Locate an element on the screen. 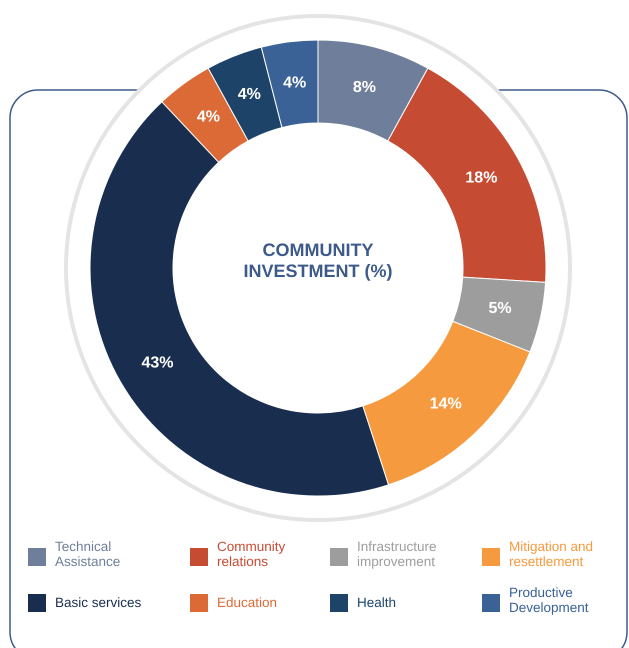 This screenshot has width=629, height=648. legend-label: Technical Assistance is located at coordinates (87, 554).